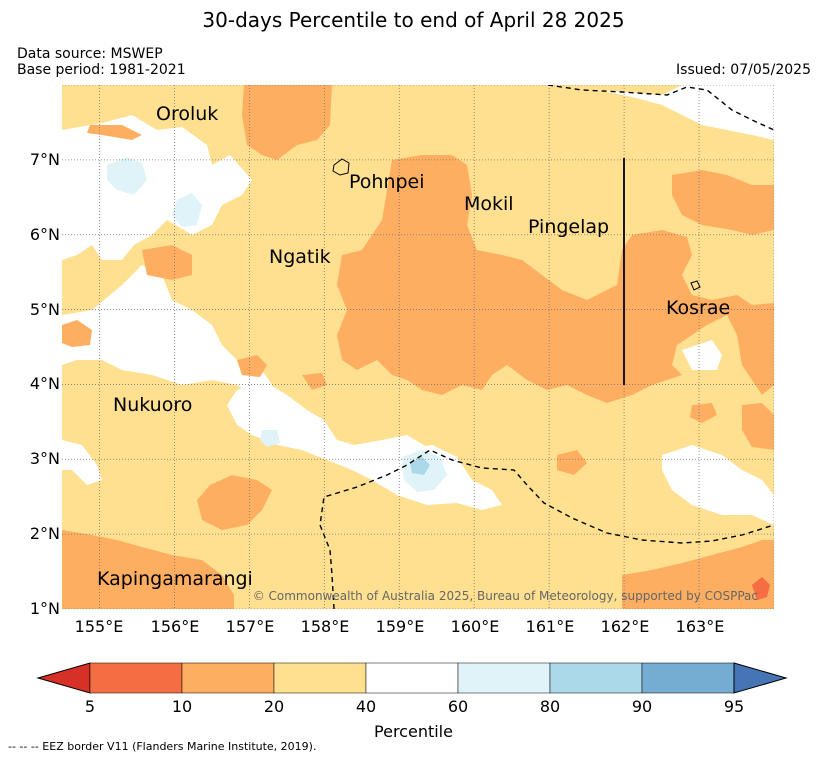  Describe the element at coordinates (550, 706) in the screenshot. I see `colorbar-tick-80: 80` at that location.